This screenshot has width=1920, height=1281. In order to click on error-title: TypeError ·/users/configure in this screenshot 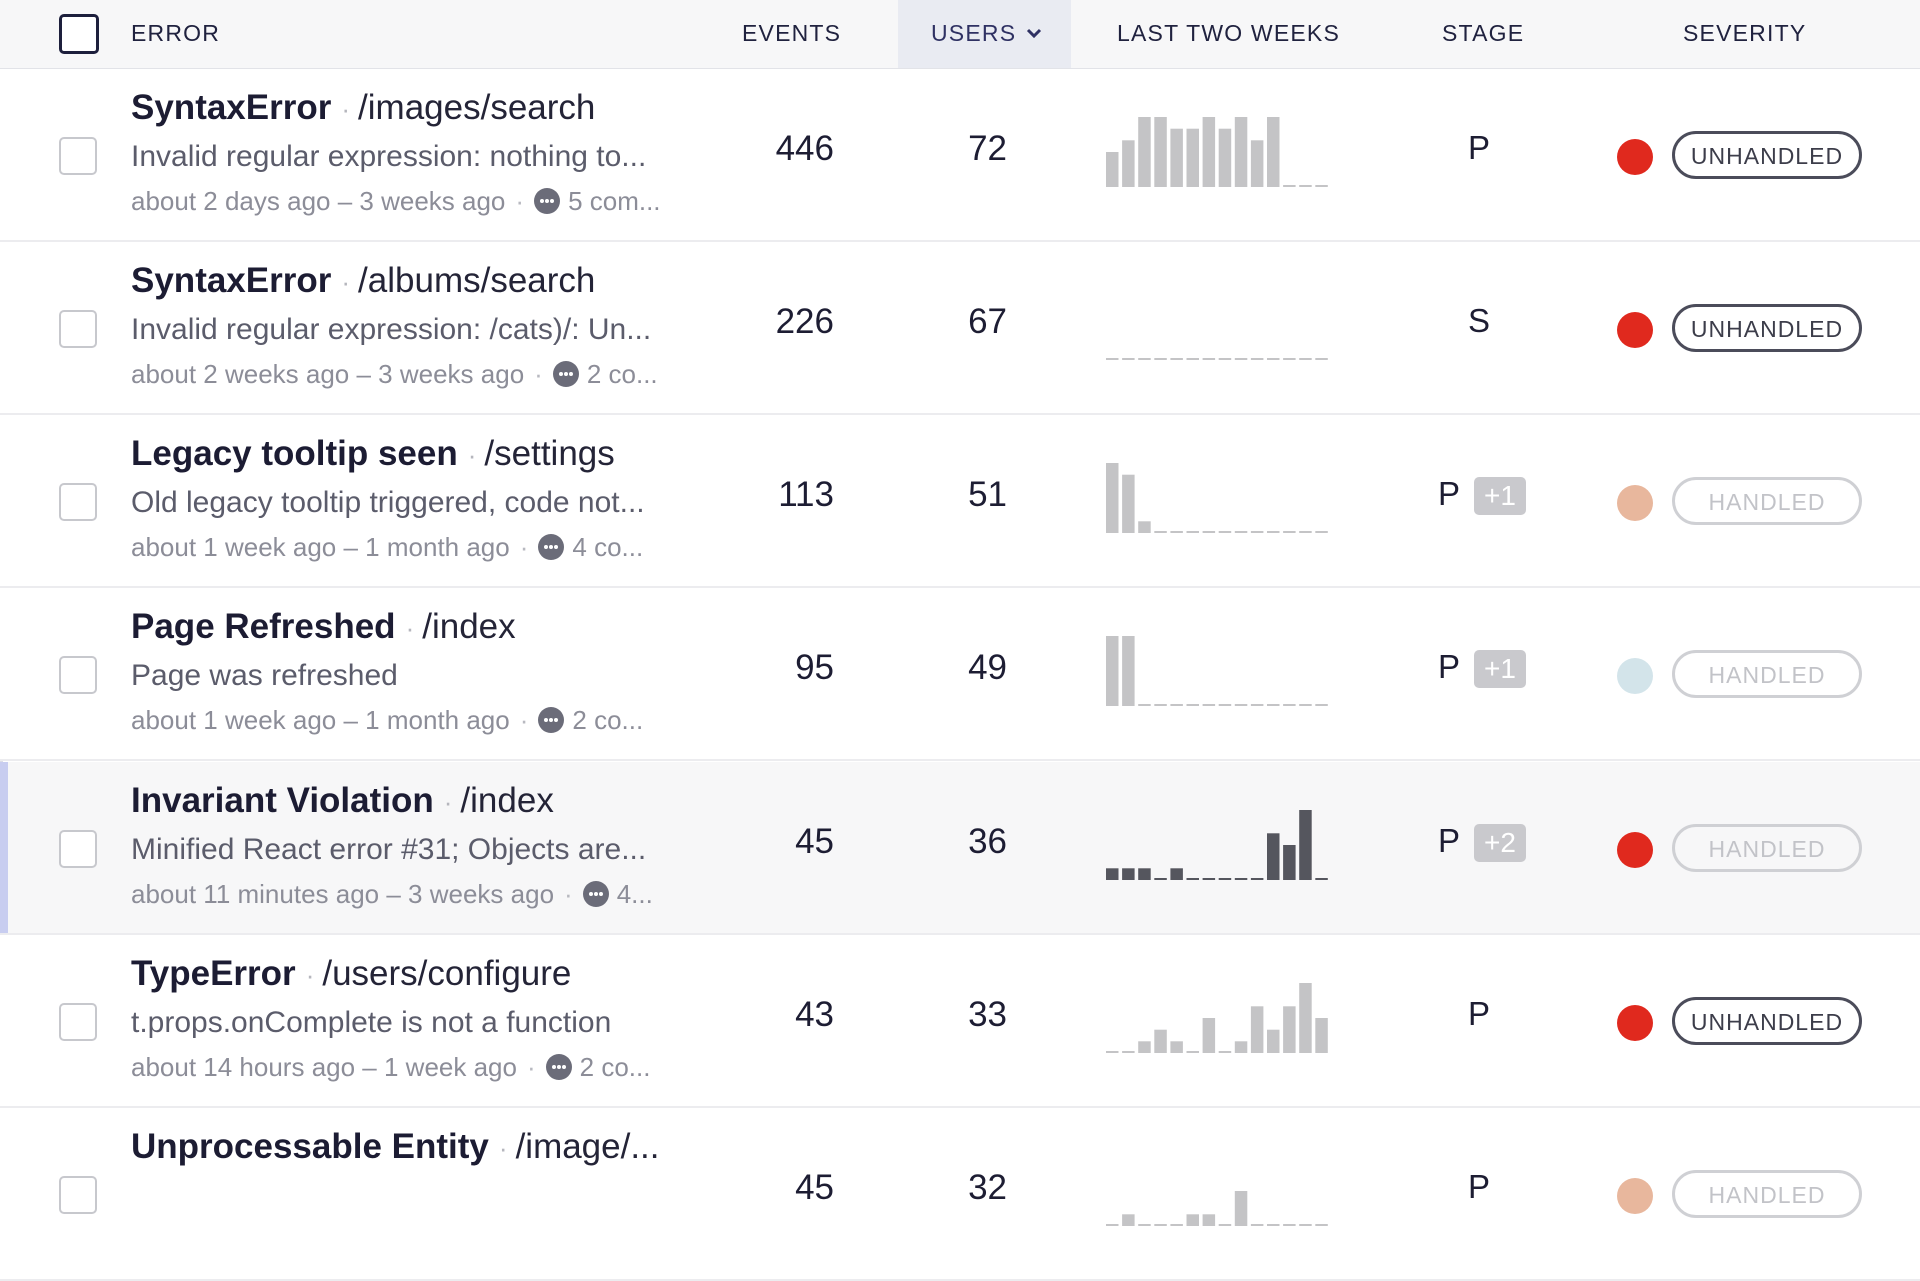, I will do `click(351, 974)`.